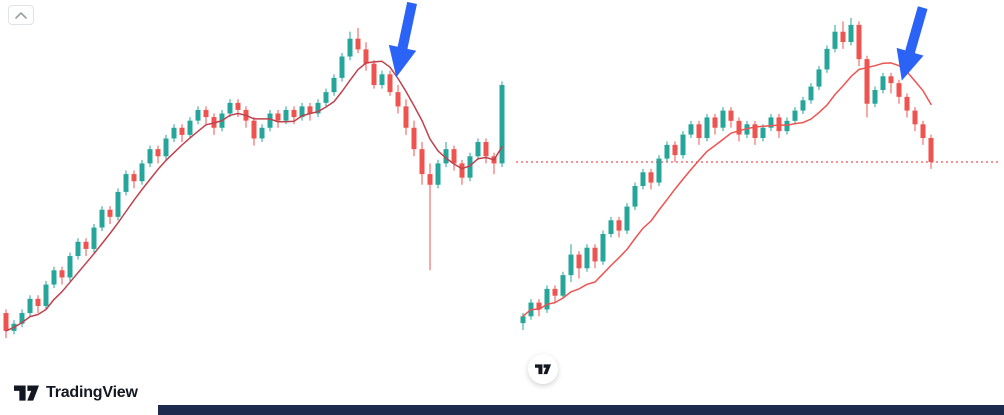 The height and width of the screenshot is (415, 1004). I want to click on tradingview-logo-text: TradingView, so click(92, 392).